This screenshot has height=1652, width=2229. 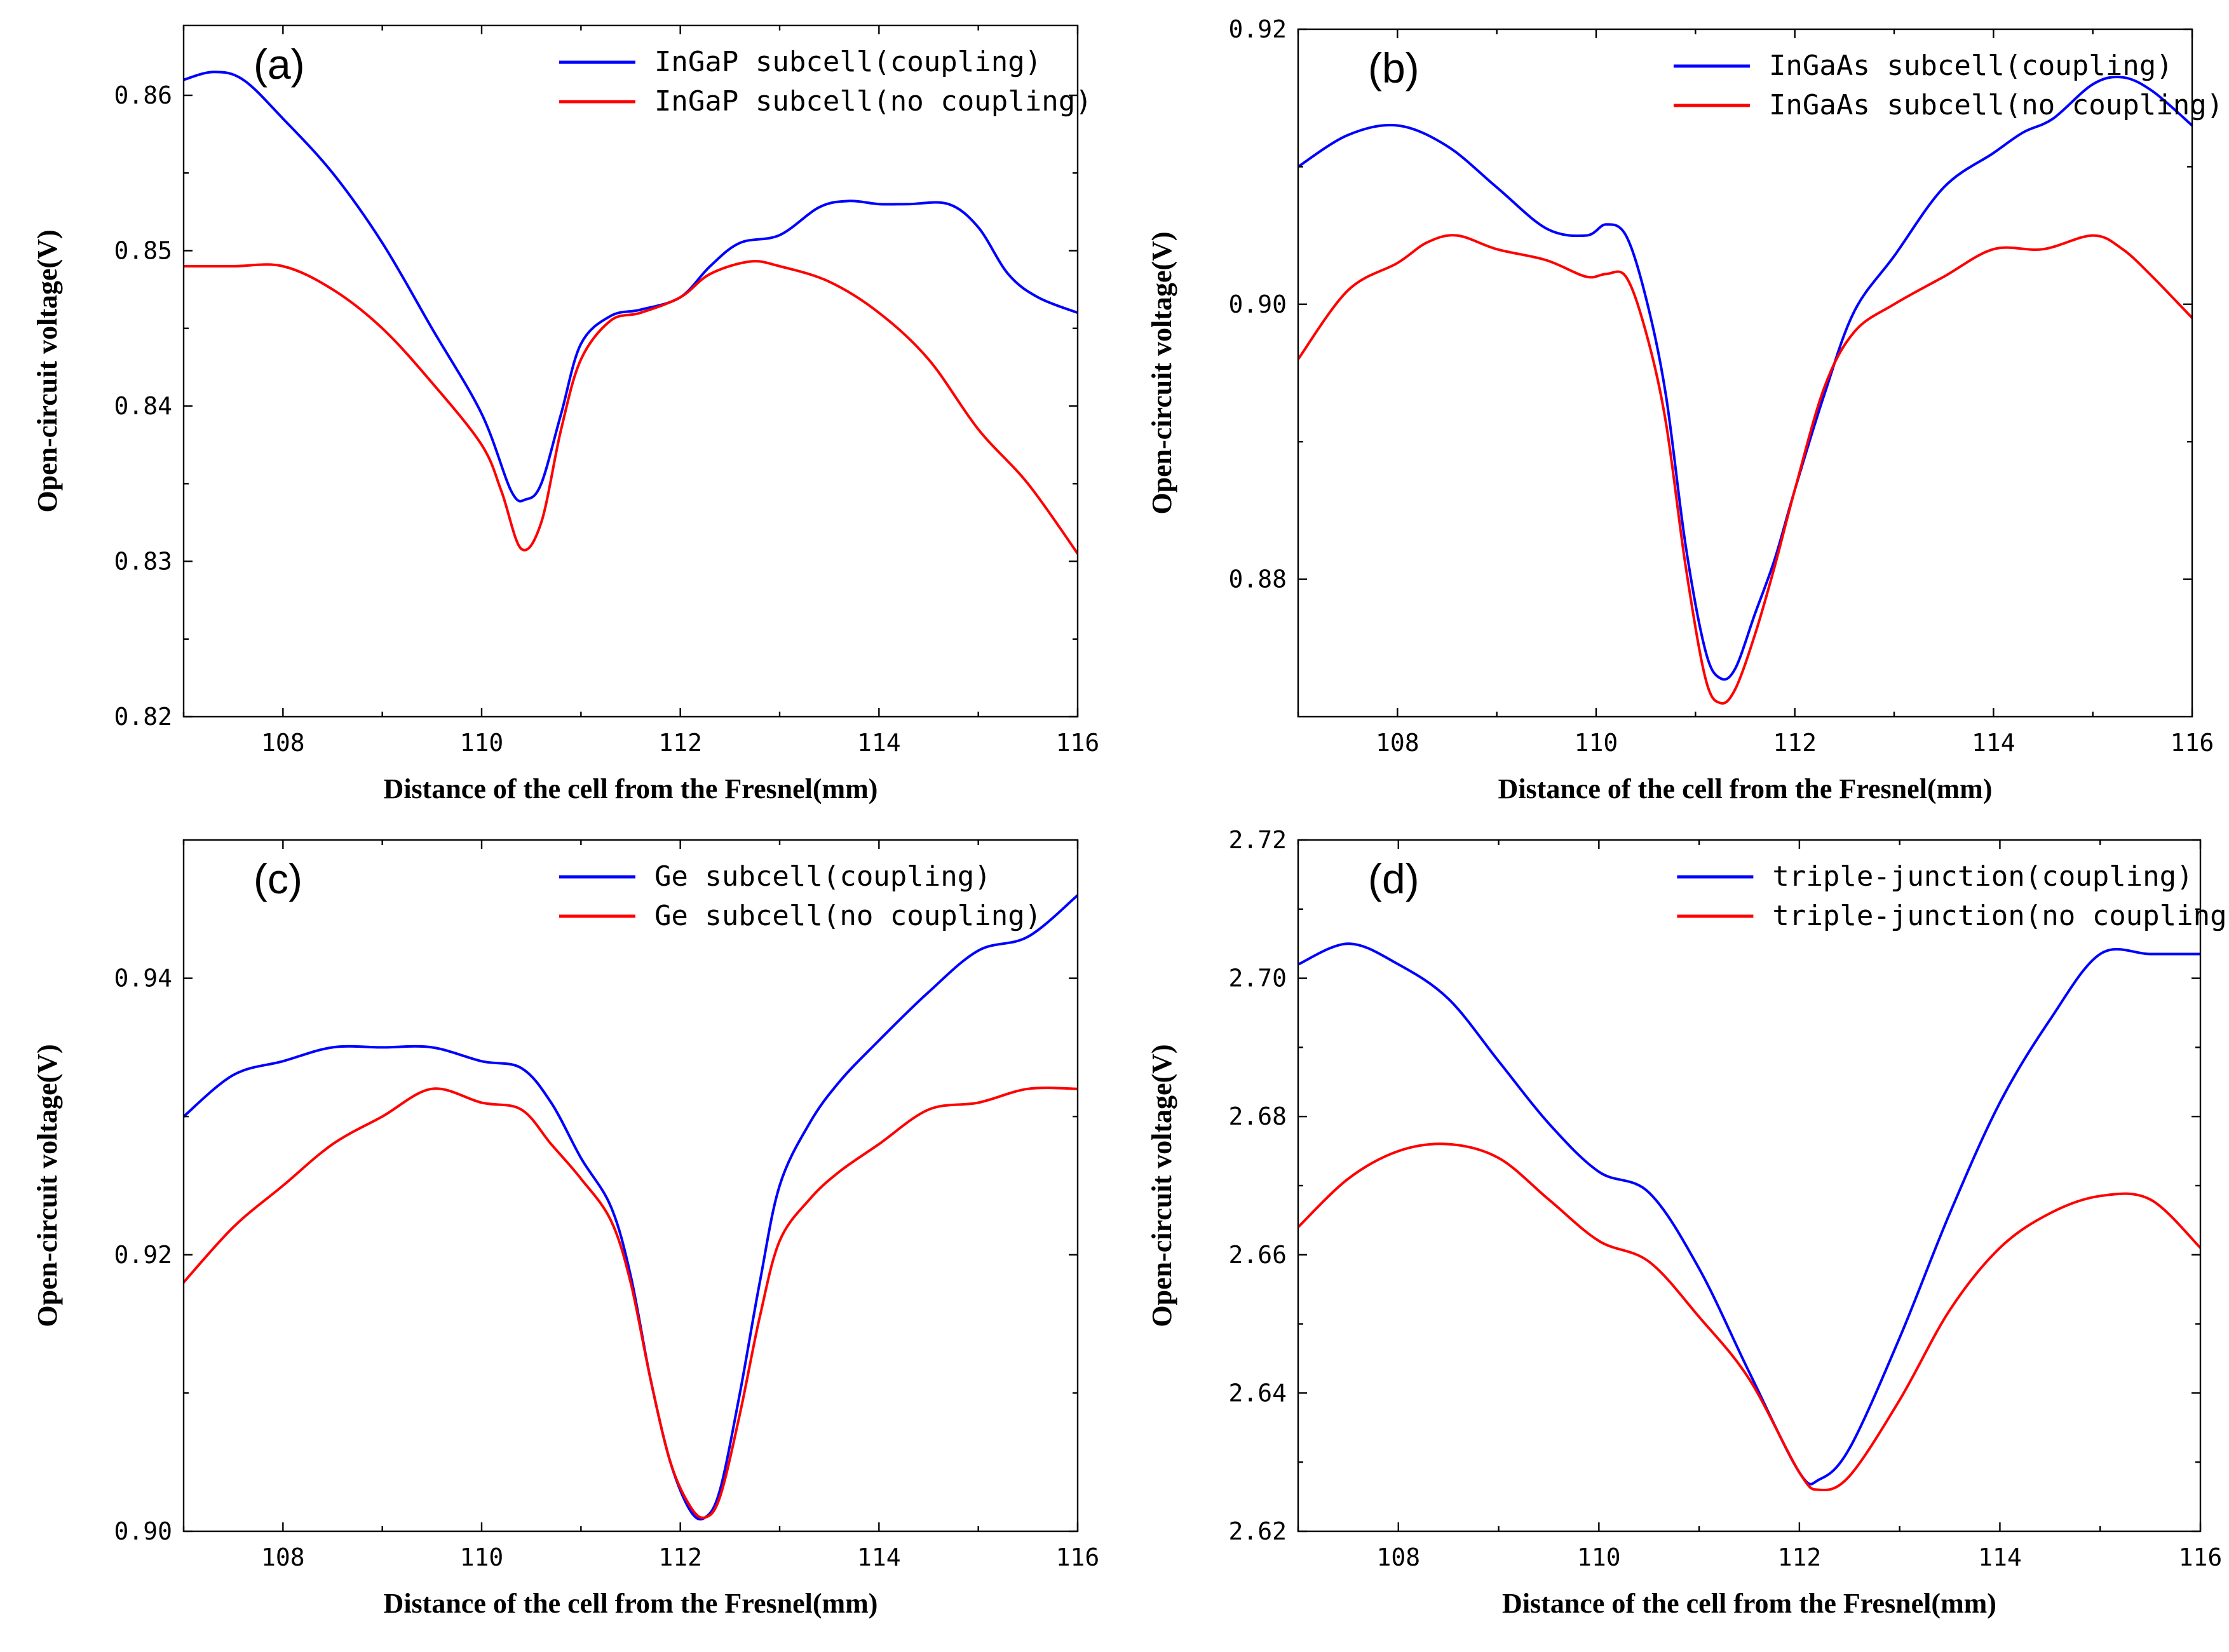 I want to click on legend-label-coupling: triple-junction(coupling), so click(x=1982, y=877).